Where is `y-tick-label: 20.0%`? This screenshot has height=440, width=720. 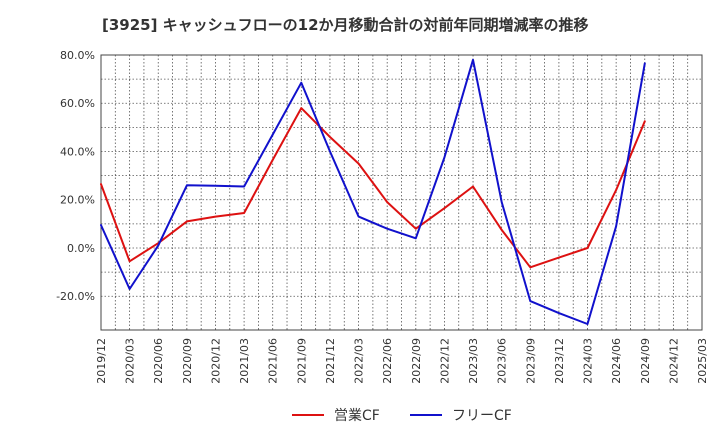
y-tick-label: 20.0% is located at coordinates (77, 200).